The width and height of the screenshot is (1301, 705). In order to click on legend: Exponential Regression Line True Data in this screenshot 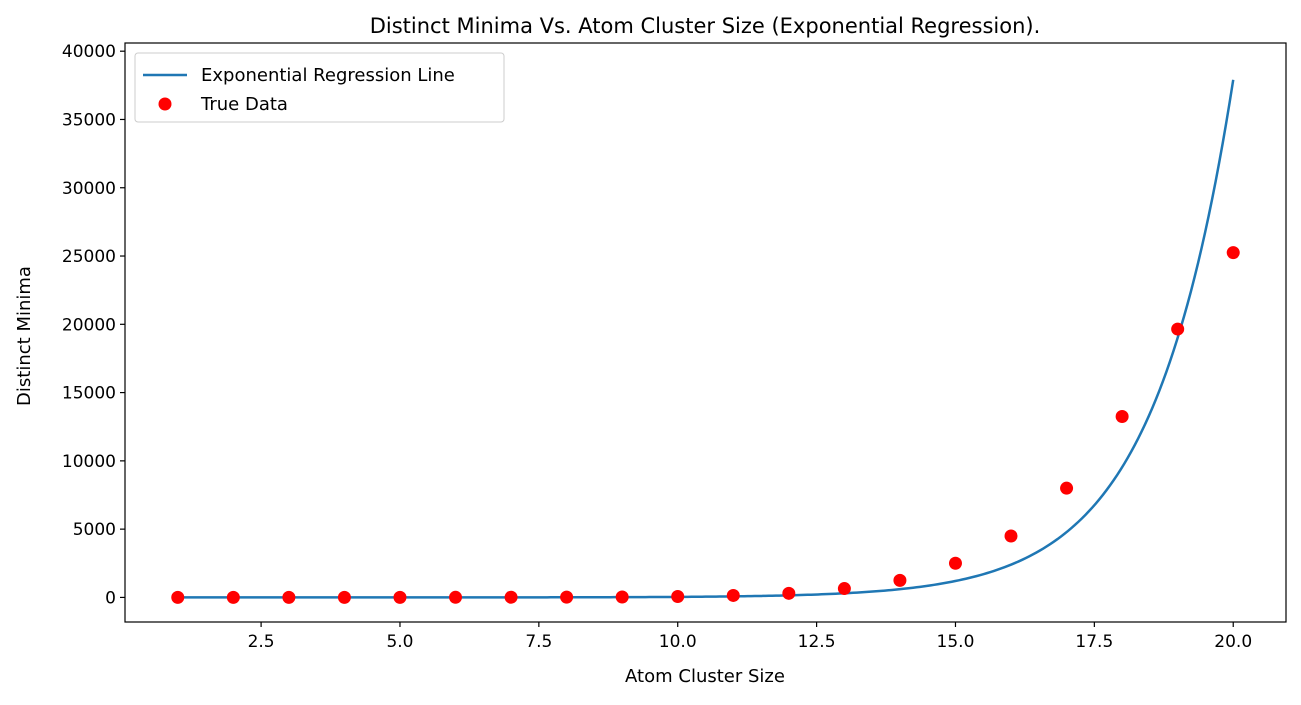, I will do `click(319, 87)`.